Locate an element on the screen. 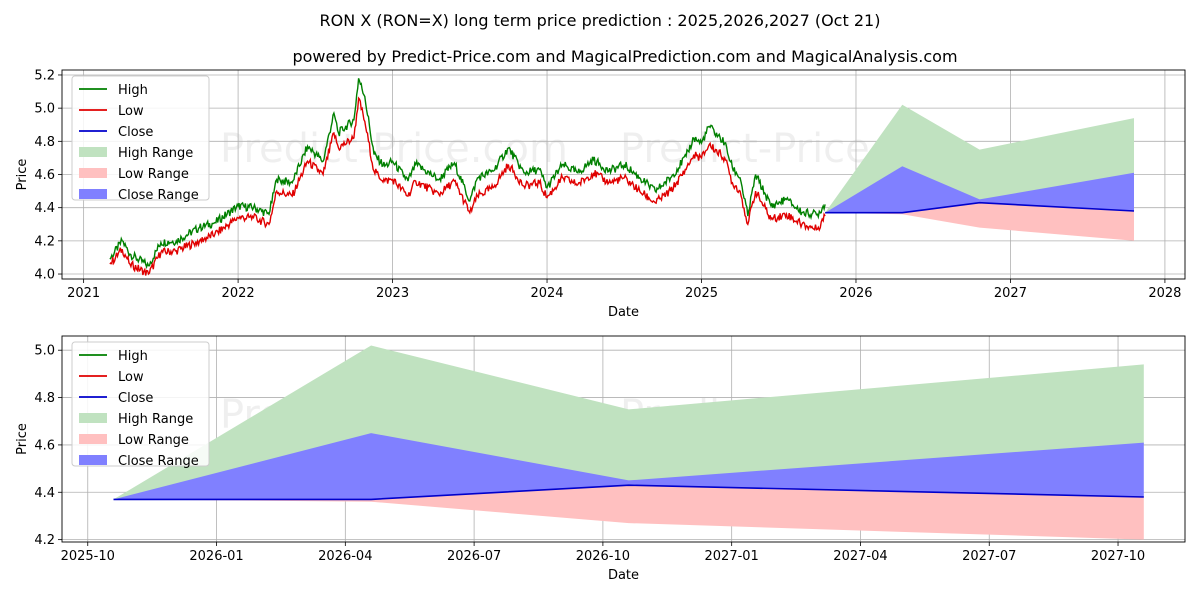 The height and width of the screenshot is (600, 1200). top-legend-label: Low is located at coordinates (131, 111).